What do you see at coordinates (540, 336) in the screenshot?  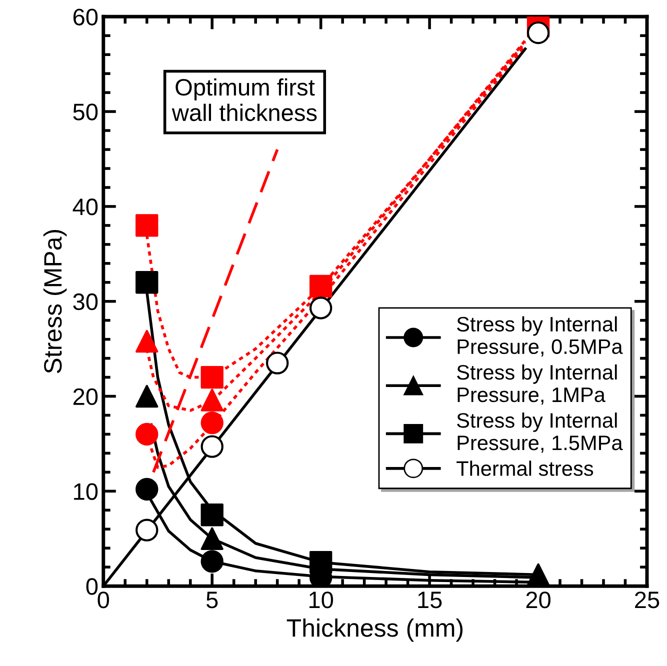 I see `legend-label: Stress by Internal Pressure, 0.5MPa` at bounding box center [540, 336].